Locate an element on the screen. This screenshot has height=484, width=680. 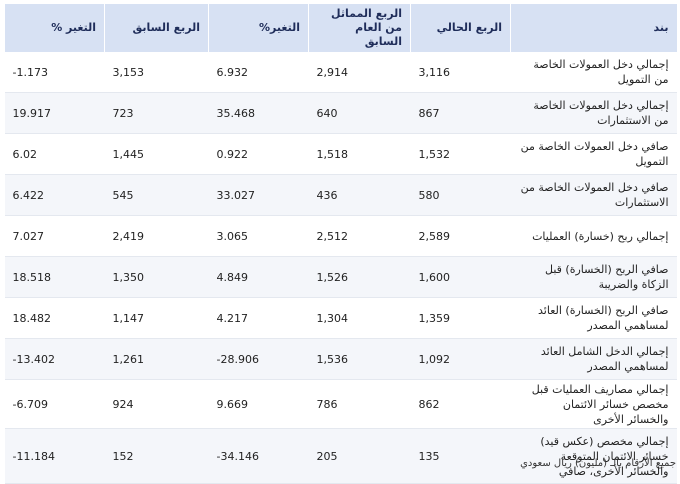
cell-change-yoy: 0.922 is located at coordinates (258, 154).